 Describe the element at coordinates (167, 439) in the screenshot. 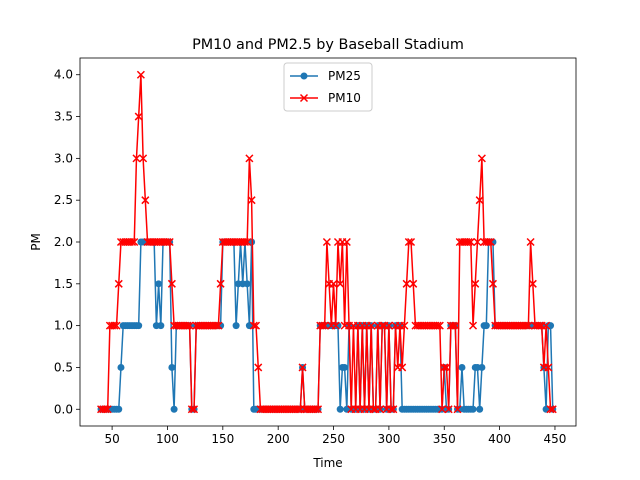

I see `x-tick-label: 100` at that location.